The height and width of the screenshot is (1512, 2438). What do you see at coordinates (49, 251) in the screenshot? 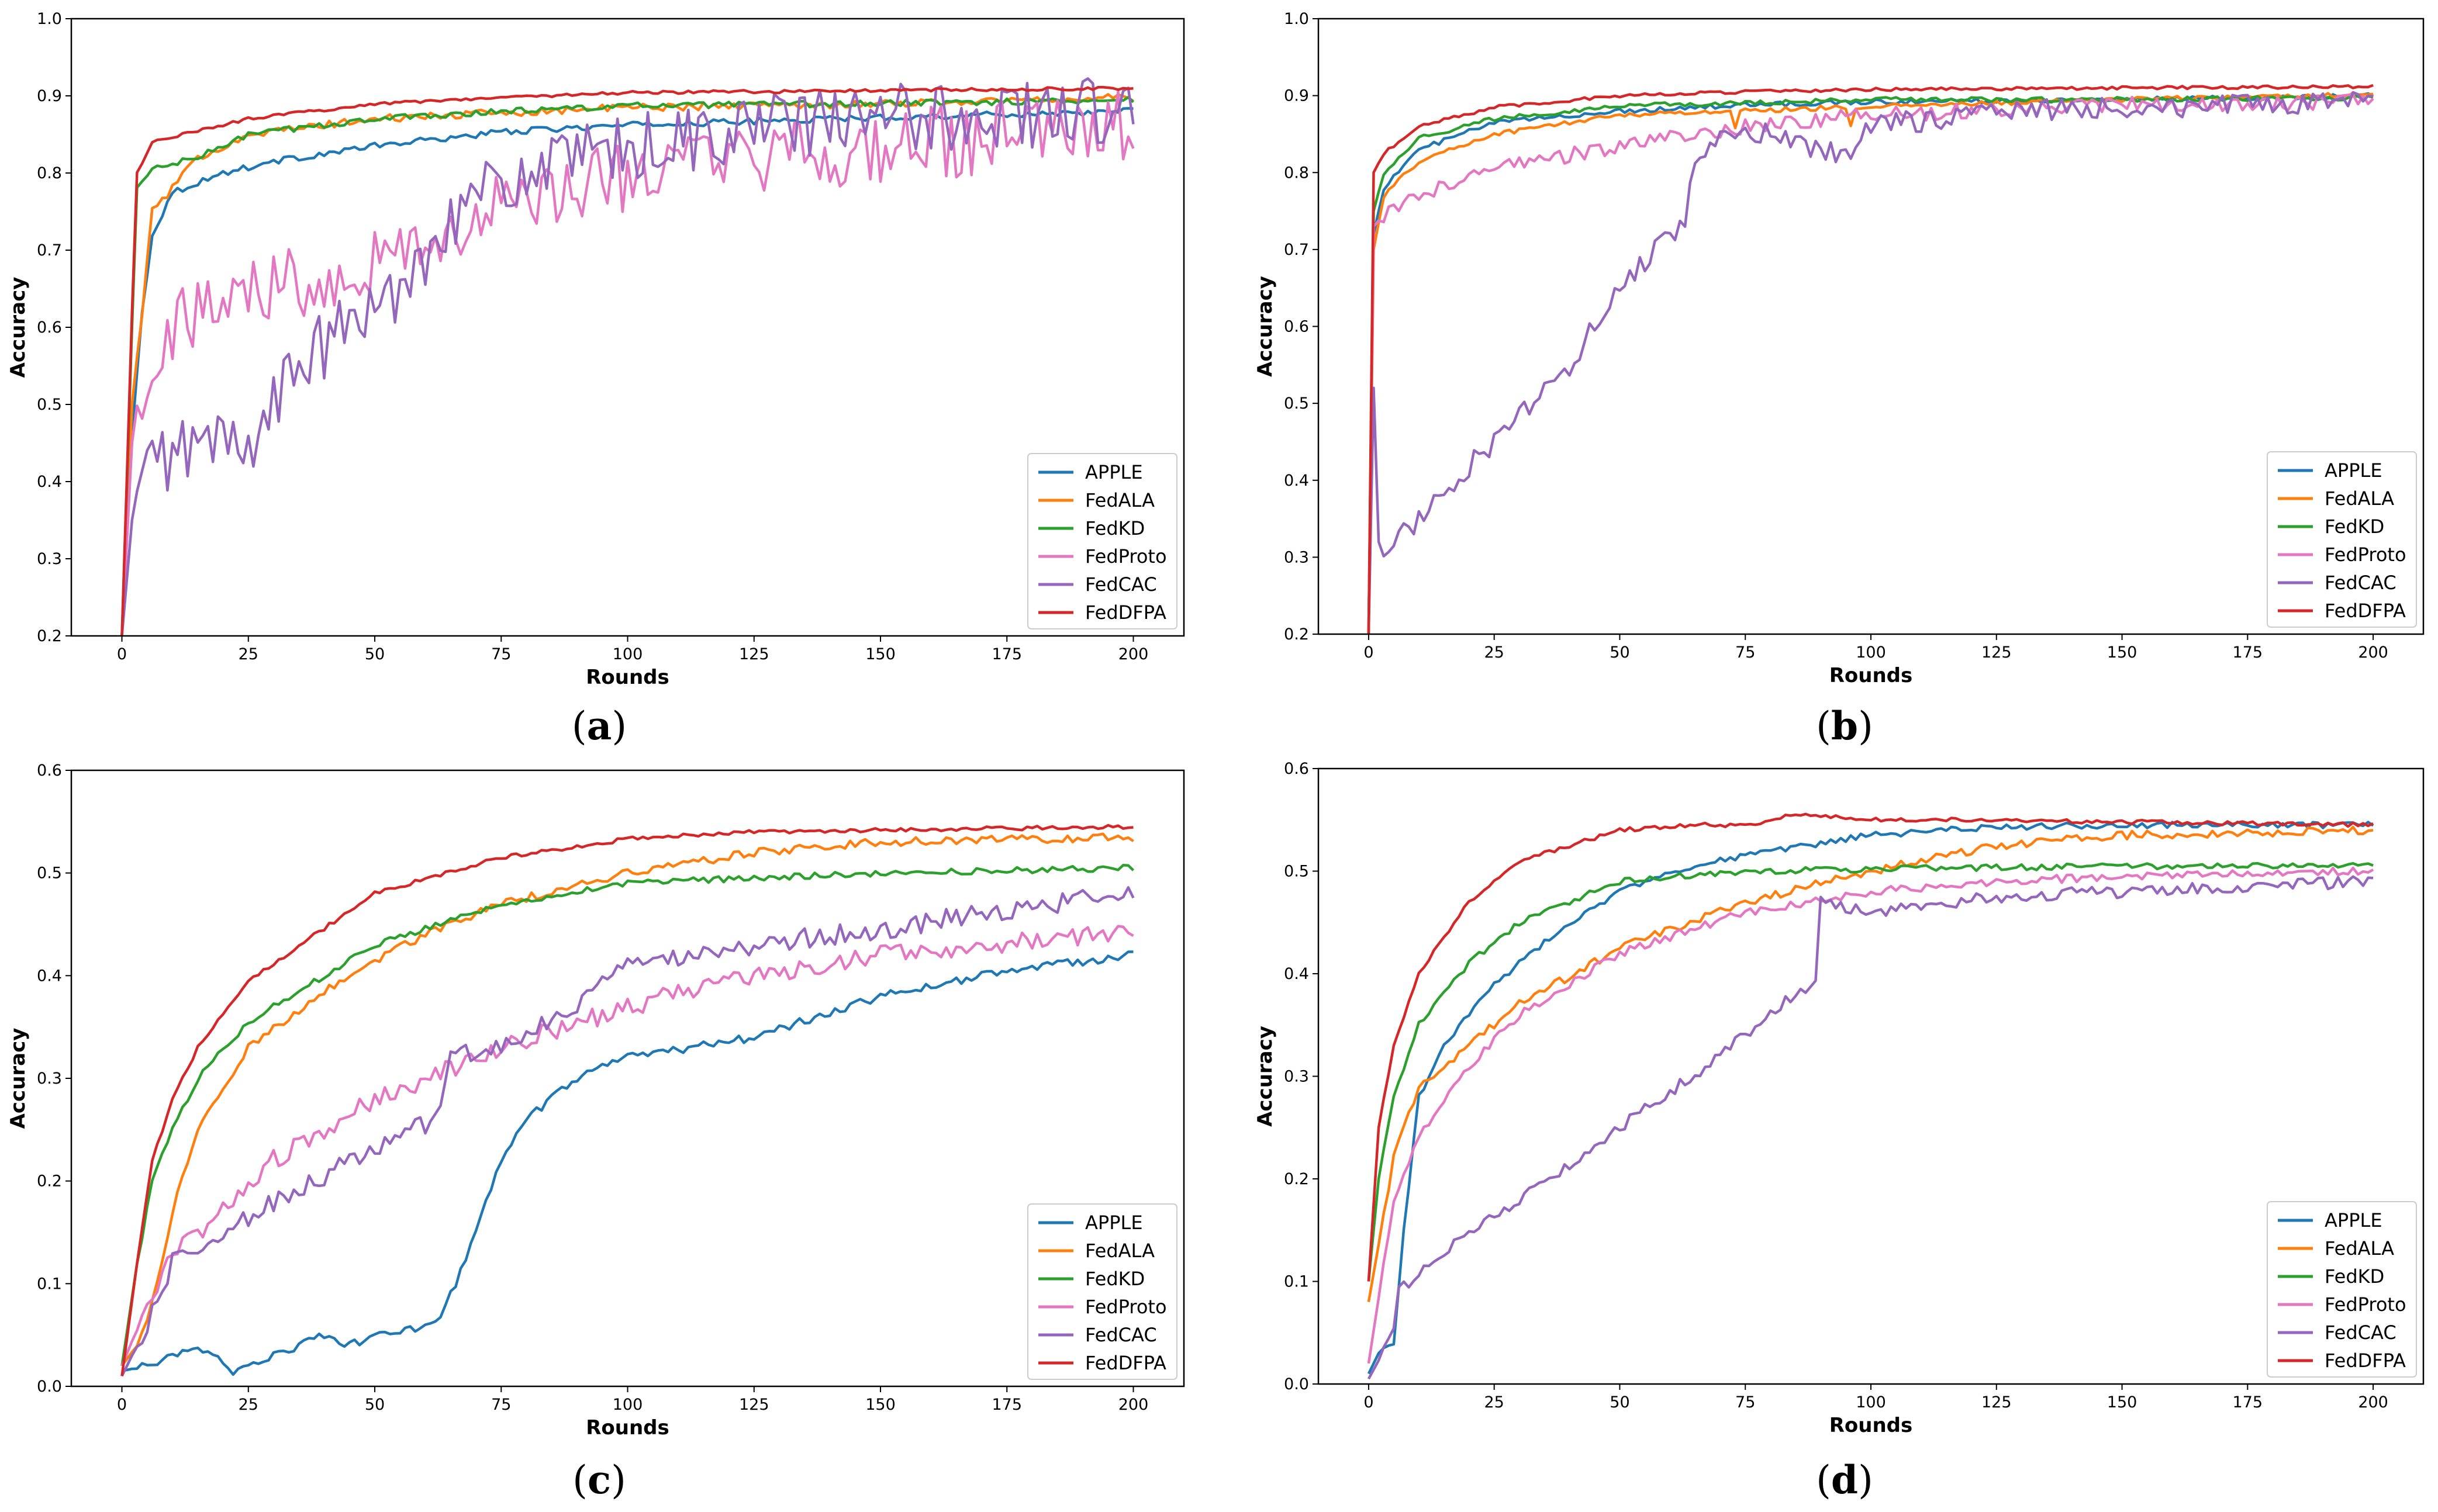
I see `y-tick-label: 0.7` at bounding box center [49, 251].